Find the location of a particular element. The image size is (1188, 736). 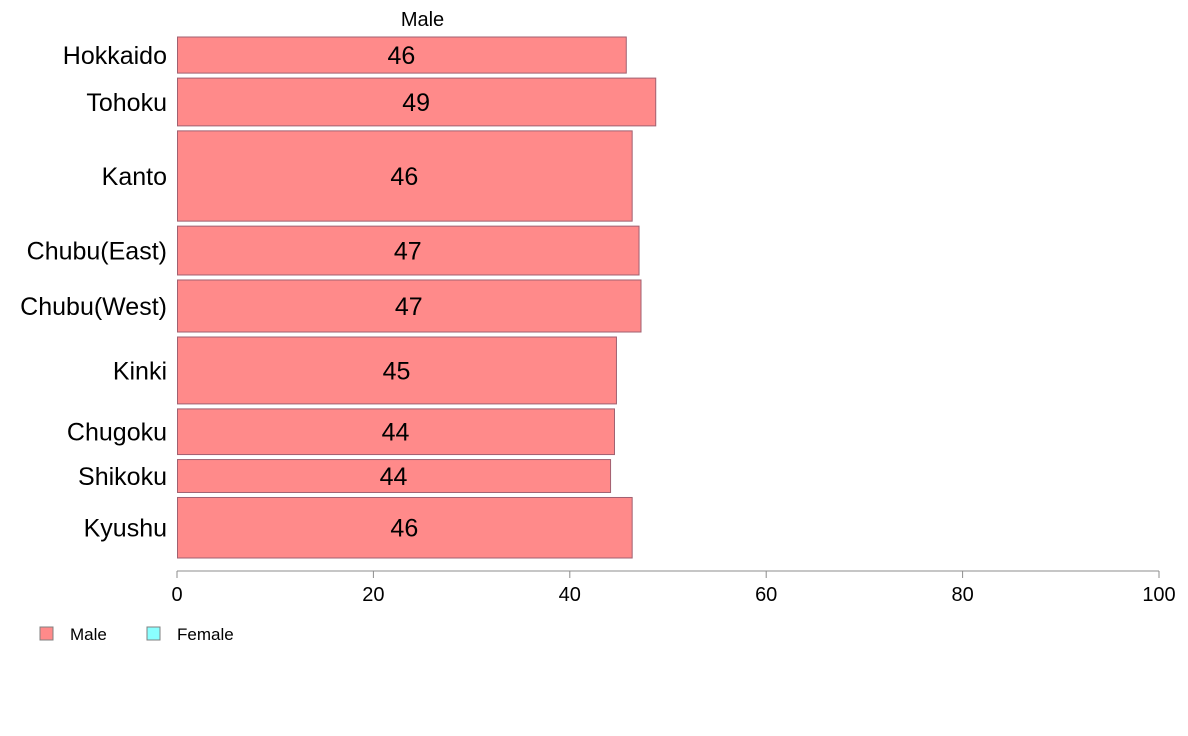

bar-kinki is located at coordinates (397, 370).